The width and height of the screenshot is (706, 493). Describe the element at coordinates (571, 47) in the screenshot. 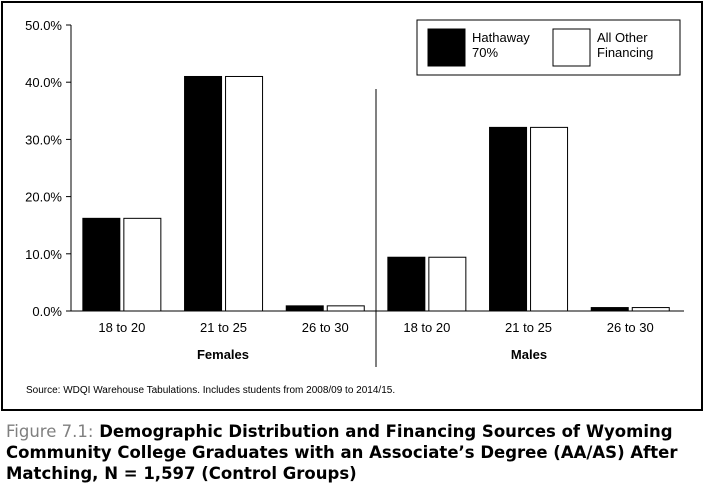

I see `legend-swatch-other` at that location.